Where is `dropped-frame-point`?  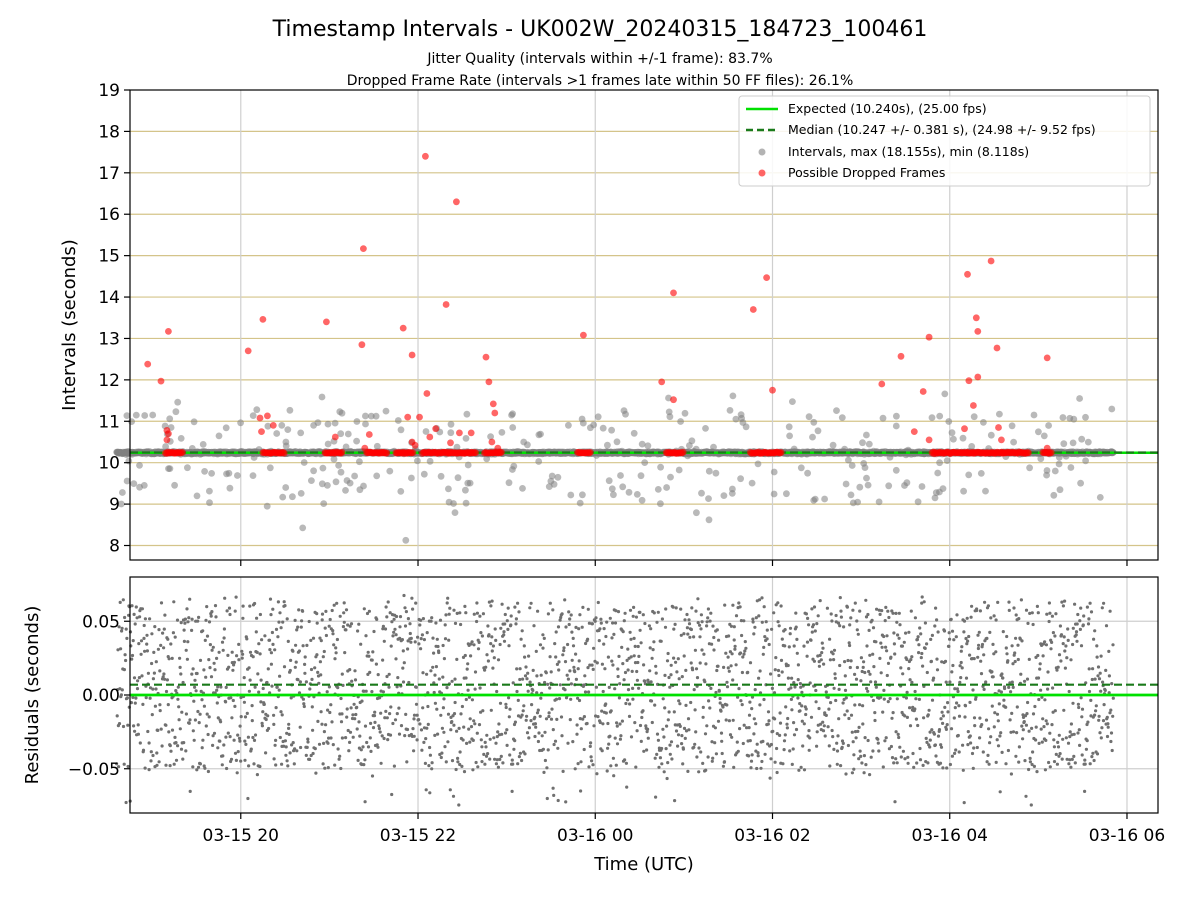
dropped-frame-point is located at coordinates (583, 335).